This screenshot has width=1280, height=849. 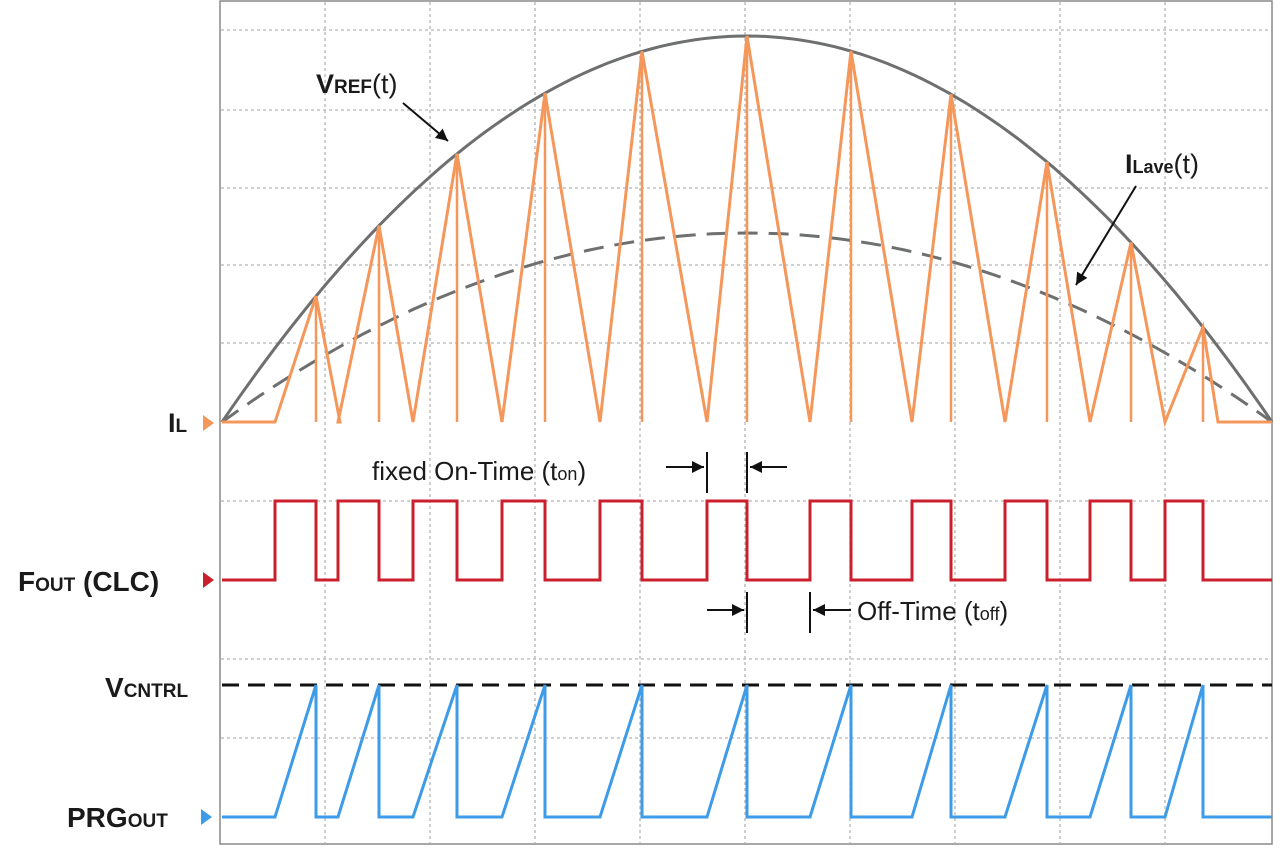 What do you see at coordinates (756, 467) in the screenshot?
I see `on-time-right-arrow-head-icon` at bounding box center [756, 467].